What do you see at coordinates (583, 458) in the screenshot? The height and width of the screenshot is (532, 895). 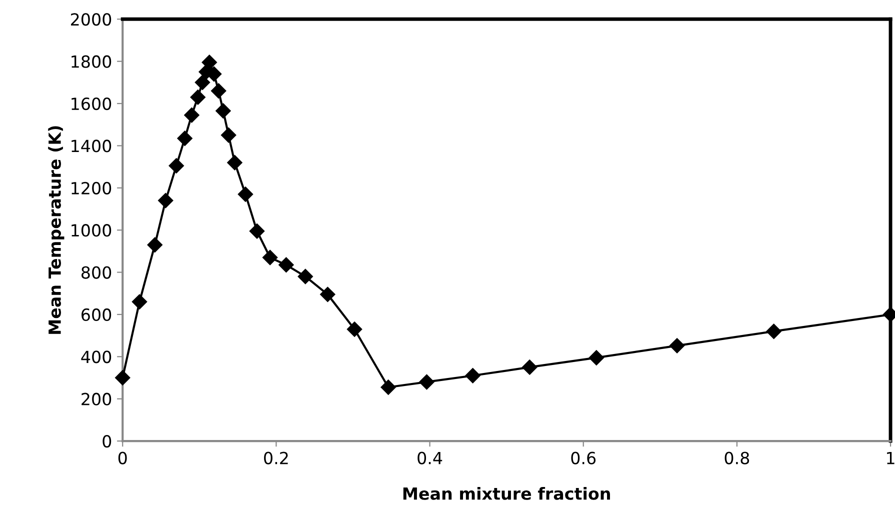 I see `x-tick-label: 0.6` at bounding box center [583, 458].